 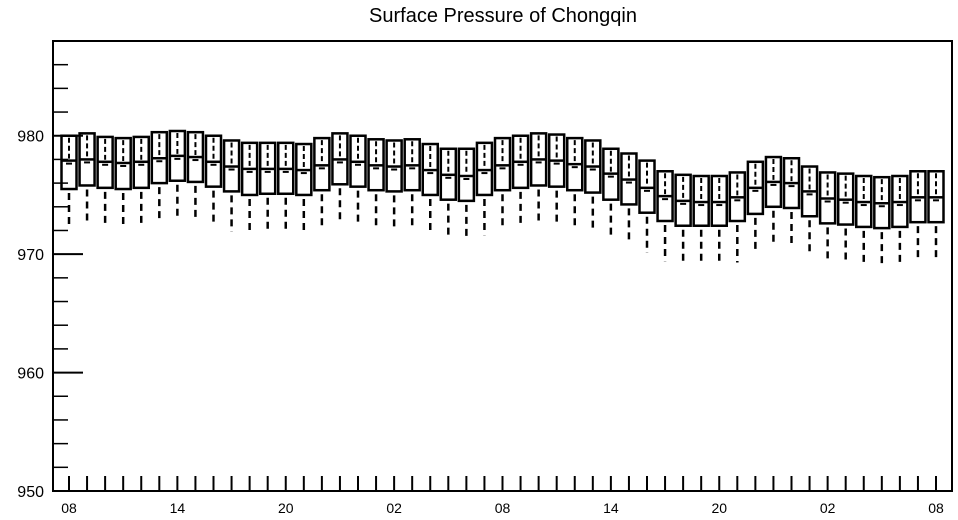 What do you see at coordinates (503, 16) in the screenshot?
I see `chart-title: Surface Pressure of Chongqin` at bounding box center [503, 16].